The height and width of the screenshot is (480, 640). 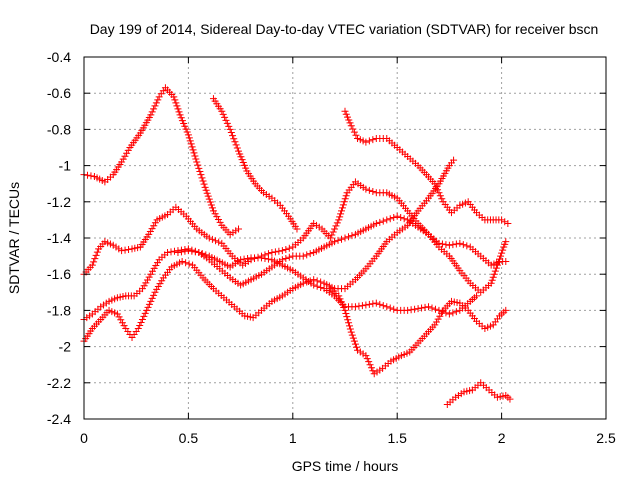 What do you see at coordinates (606, 438) in the screenshot?
I see `x-tick-label: 2.5` at bounding box center [606, 438].